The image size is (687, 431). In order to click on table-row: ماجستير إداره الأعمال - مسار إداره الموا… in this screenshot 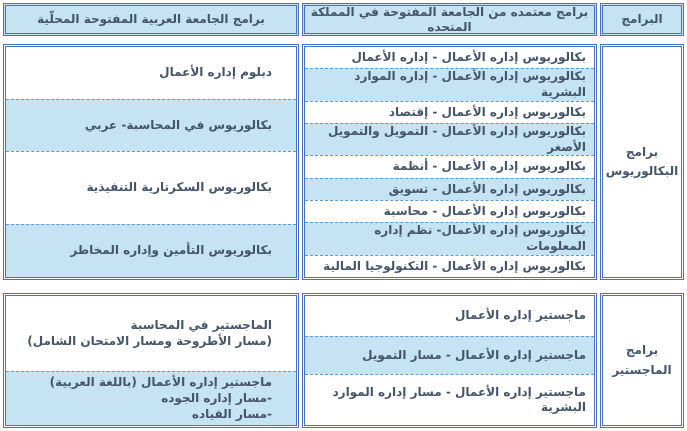, I will do `click(449, 399)`.